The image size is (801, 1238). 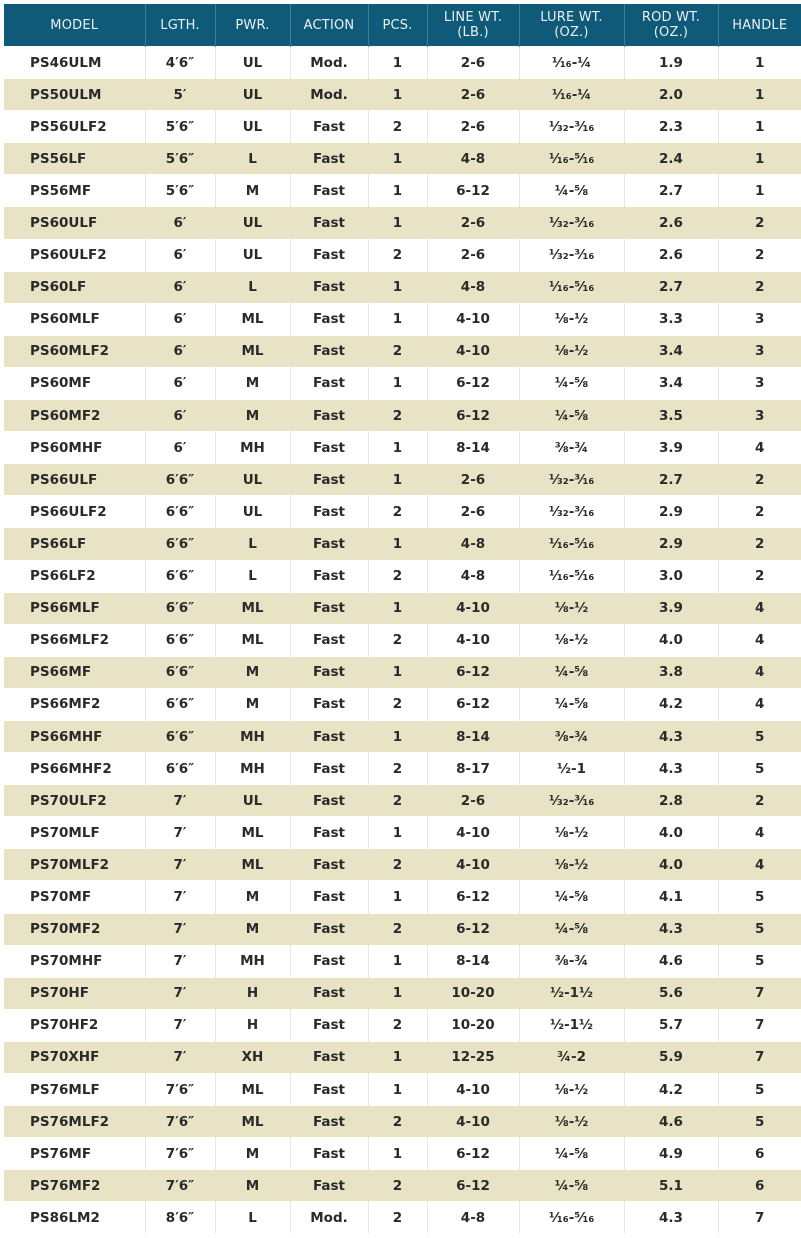 What do you see at coordinates (571, 576) in the screenshot?
I see `cell-lure-weight: ¹⁄₁₆-⁵⁄₁₆` at bounding box center [571, 576].